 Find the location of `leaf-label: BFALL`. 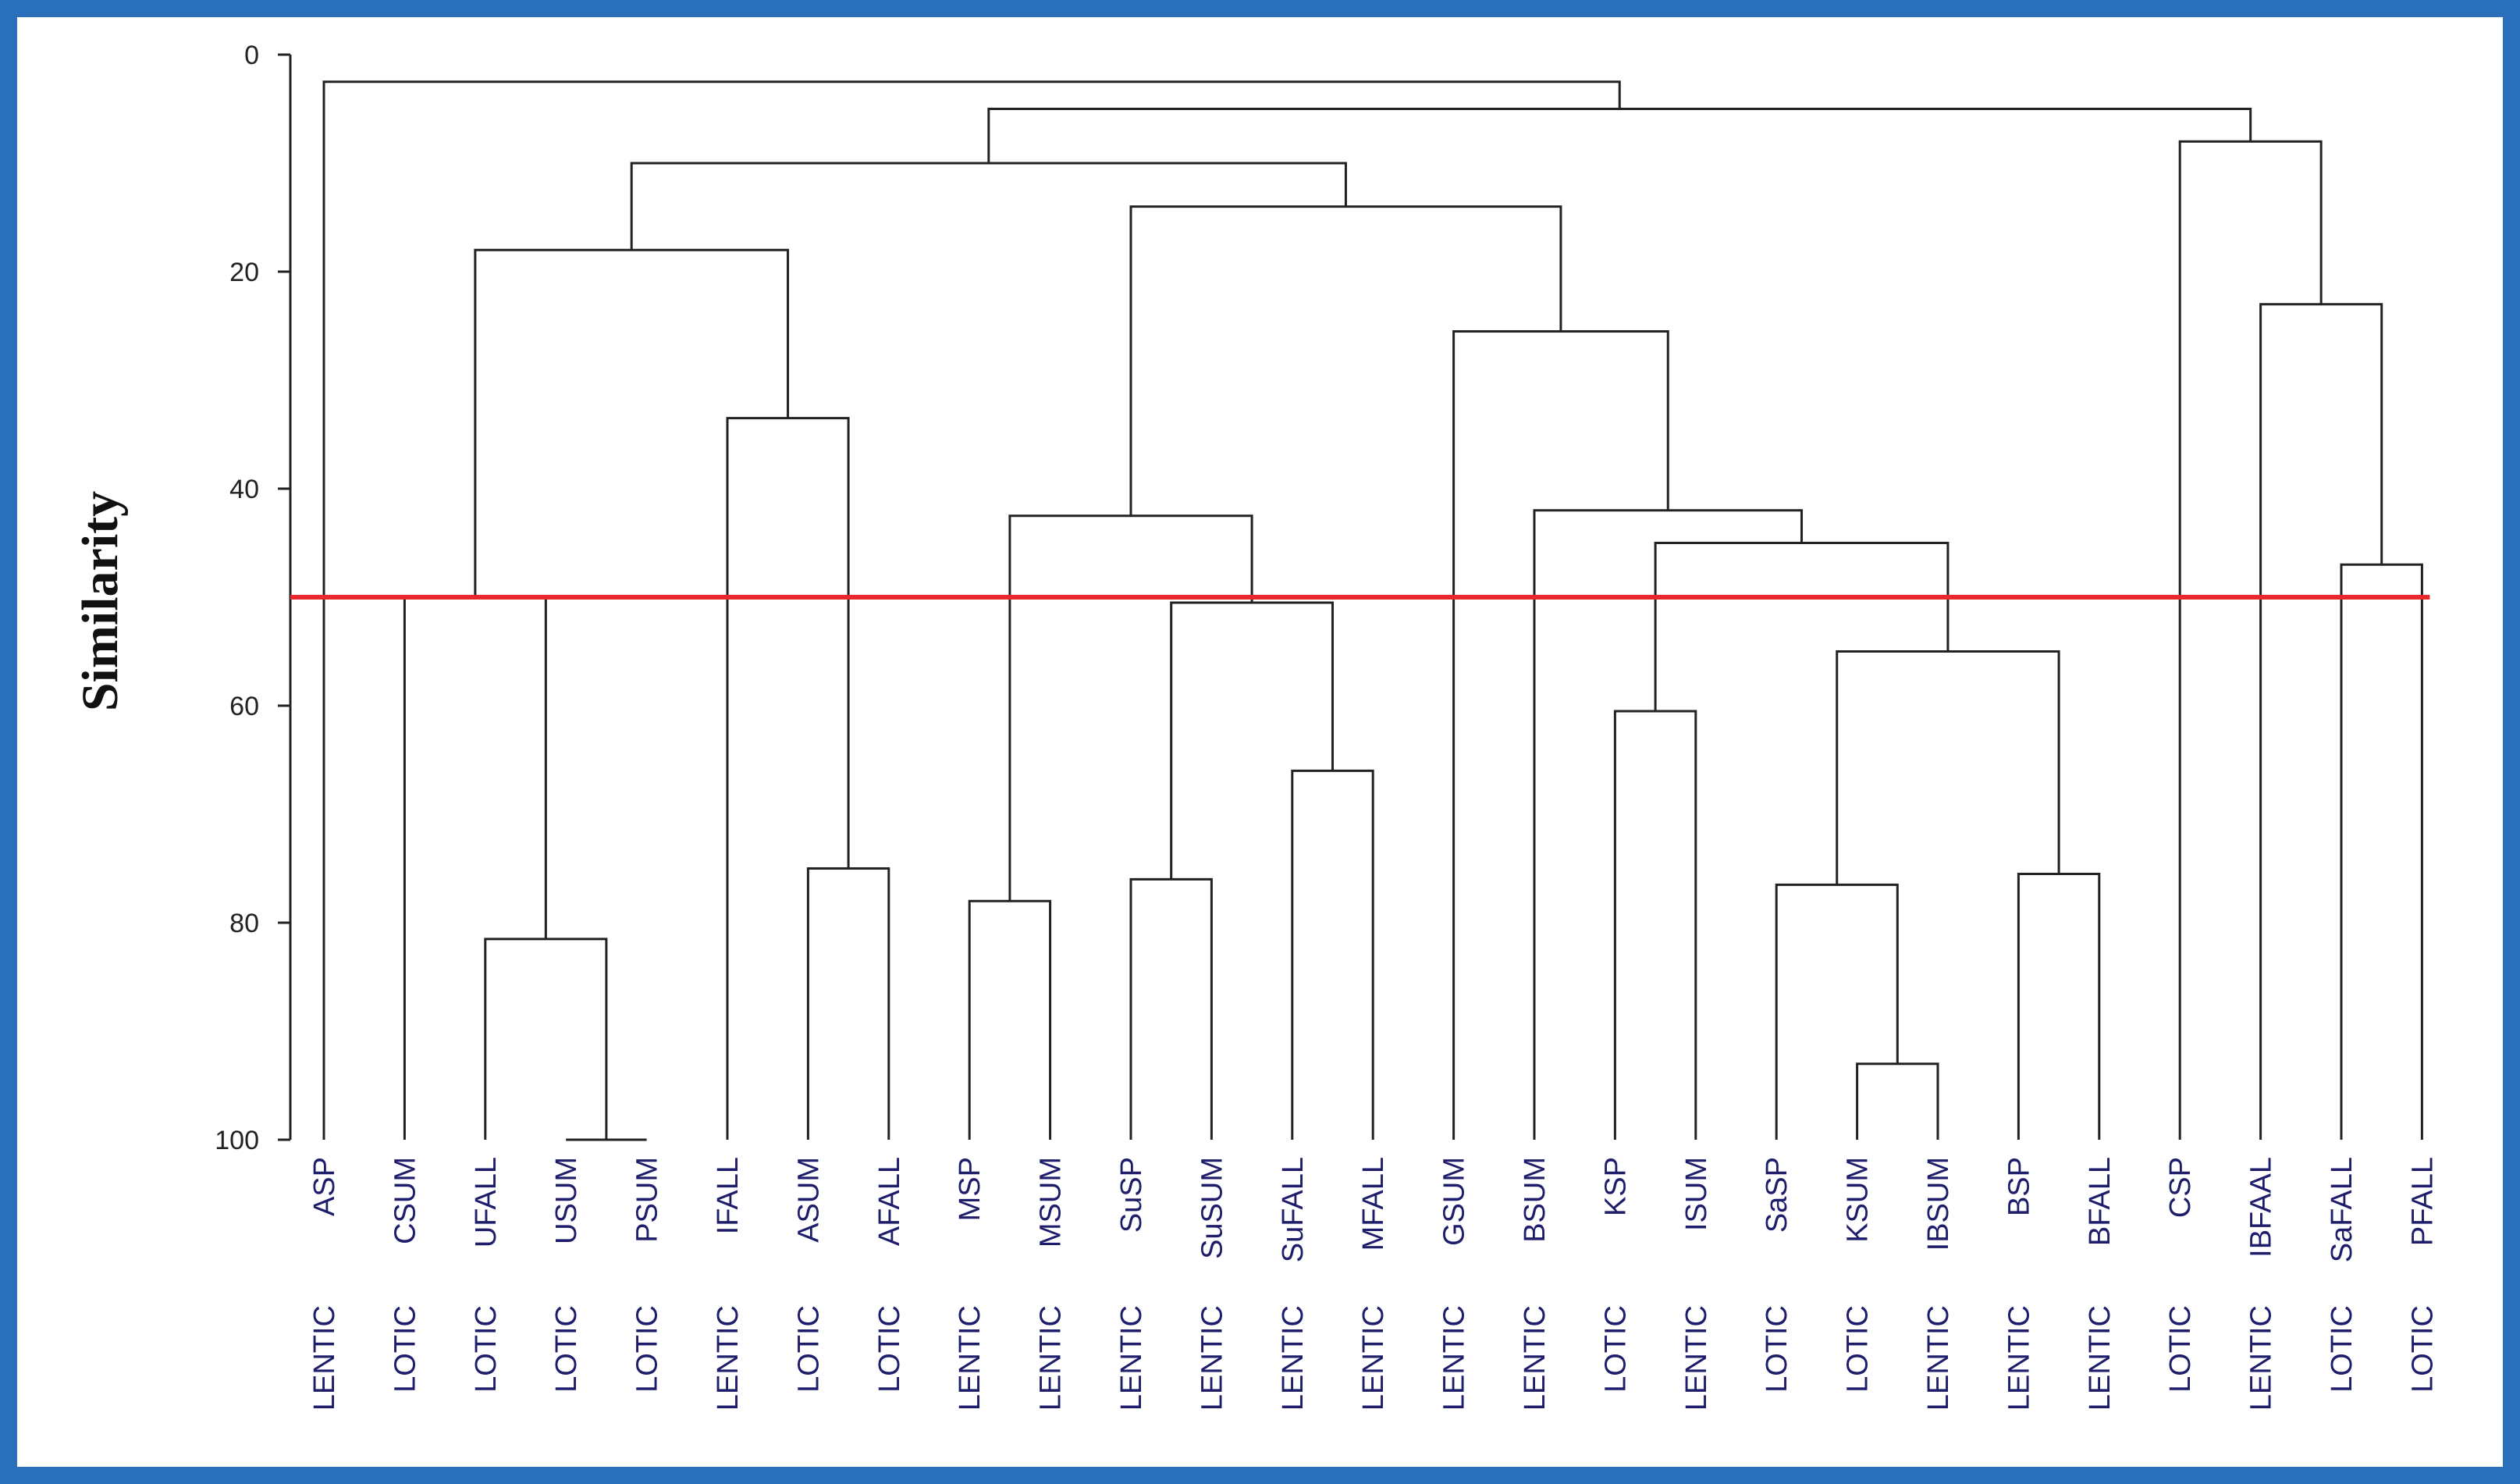

leaf-label: BFALL is located at coordinates (2101, 1201).